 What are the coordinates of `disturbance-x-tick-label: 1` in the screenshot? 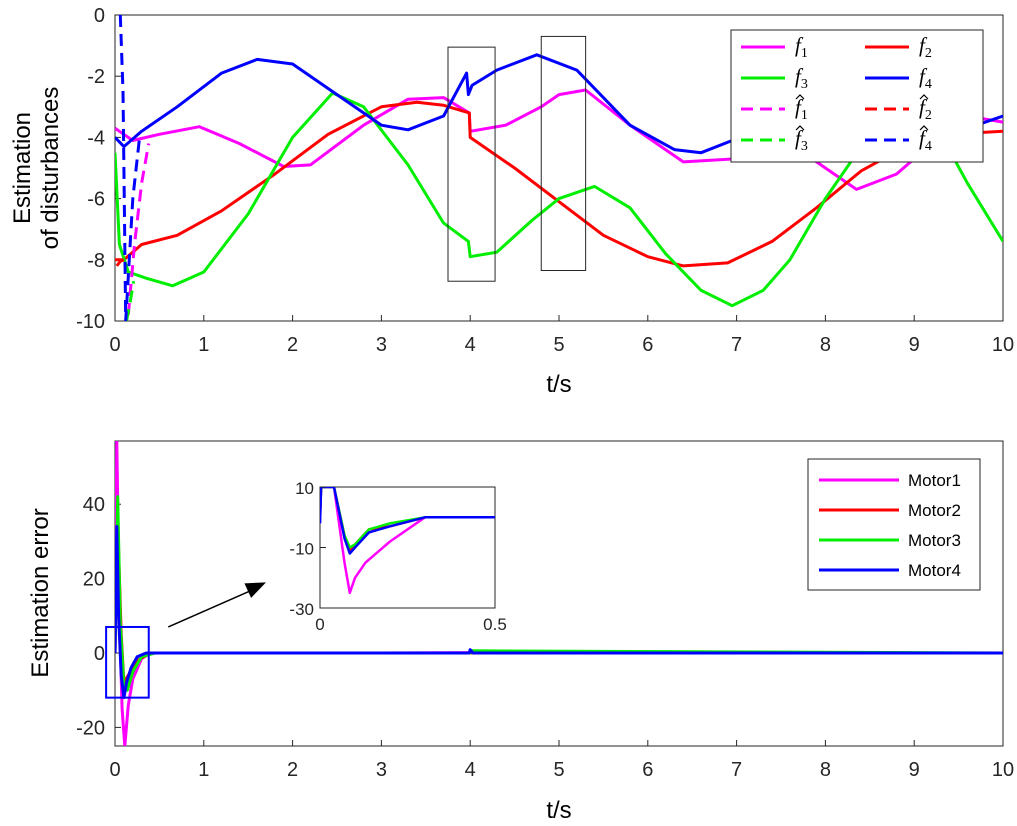 It's located at (203, 345).